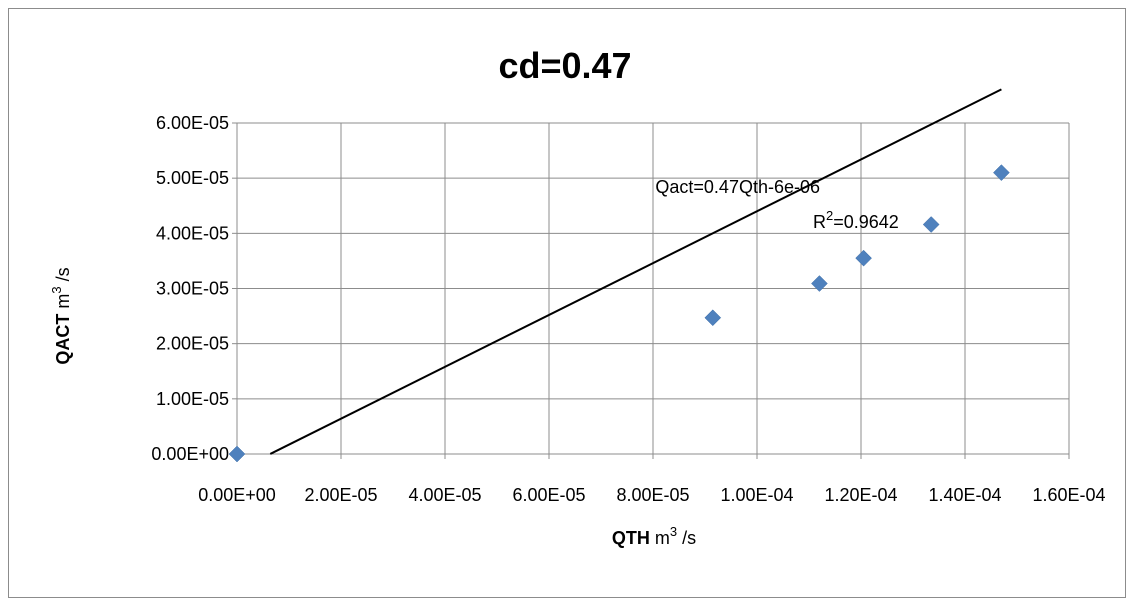 This screenshot has height=605, width=1134. Describe the element at coordinates (340, 495) in the screenshot. I see `x-tick-label: 2.00E-05` at that location.